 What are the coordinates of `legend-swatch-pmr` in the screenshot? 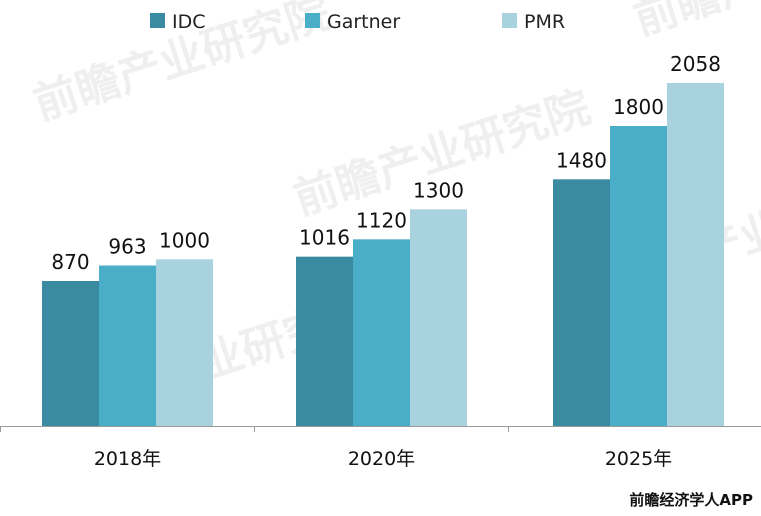 It's located at (509, 20).